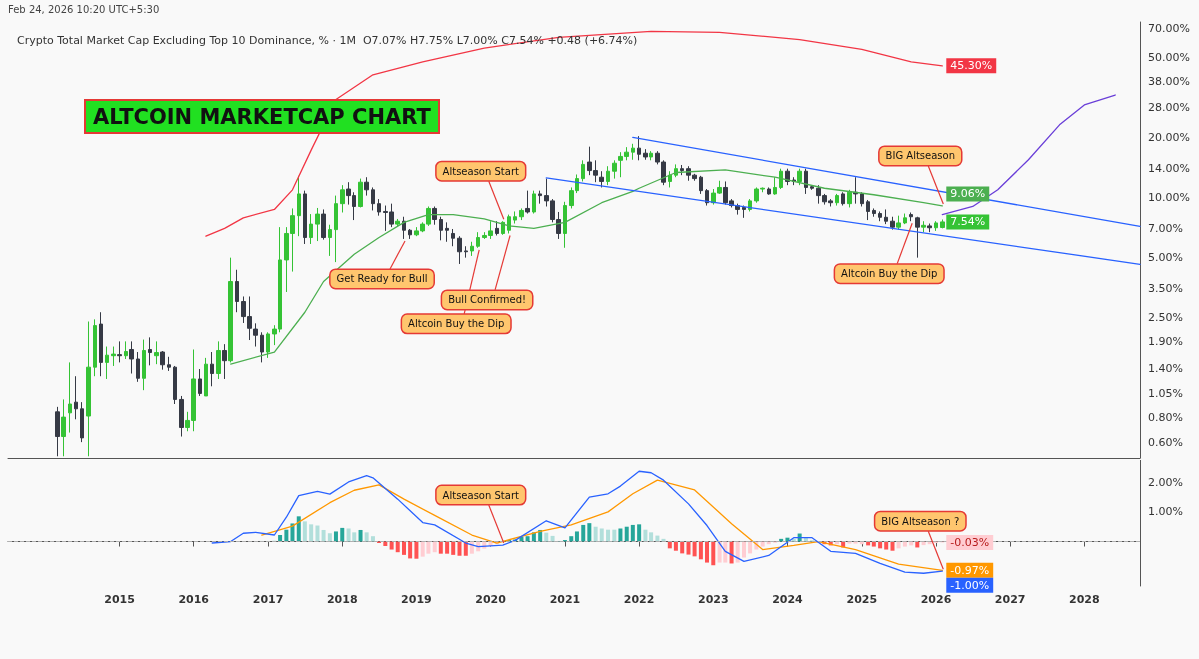  What do you see at coordinates (84, 9) in the screenshot?
I see `text: Feb 24, 2026 10:20 UTC+5:30` at bounding box center [84, 9].